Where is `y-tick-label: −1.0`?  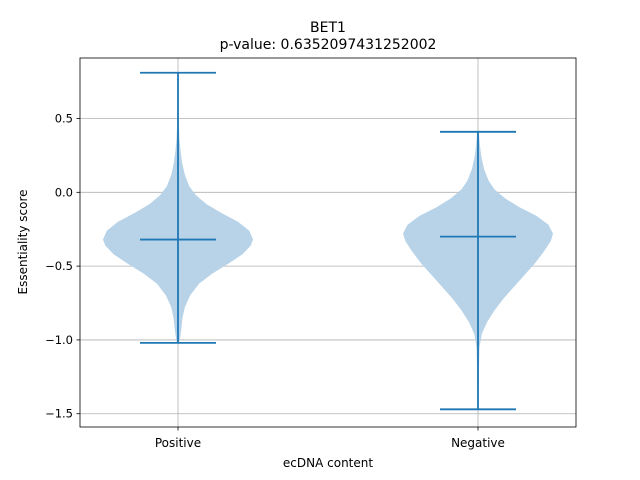
y-tick-label: −1.0 is located at coordinates (59, 340).